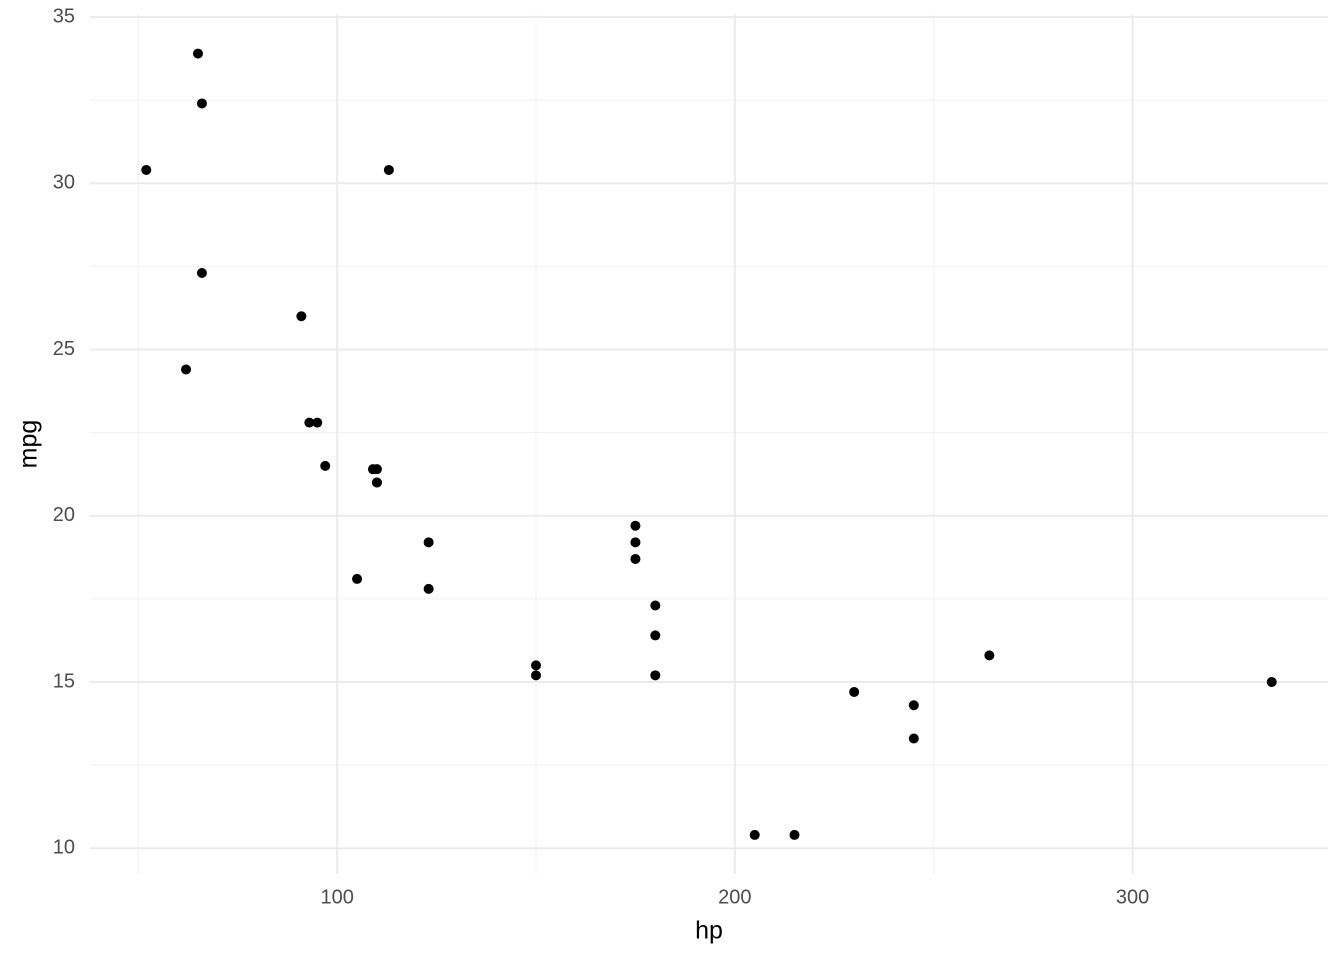  I want to click on y-axis-title: mpg, so click(29, 444).